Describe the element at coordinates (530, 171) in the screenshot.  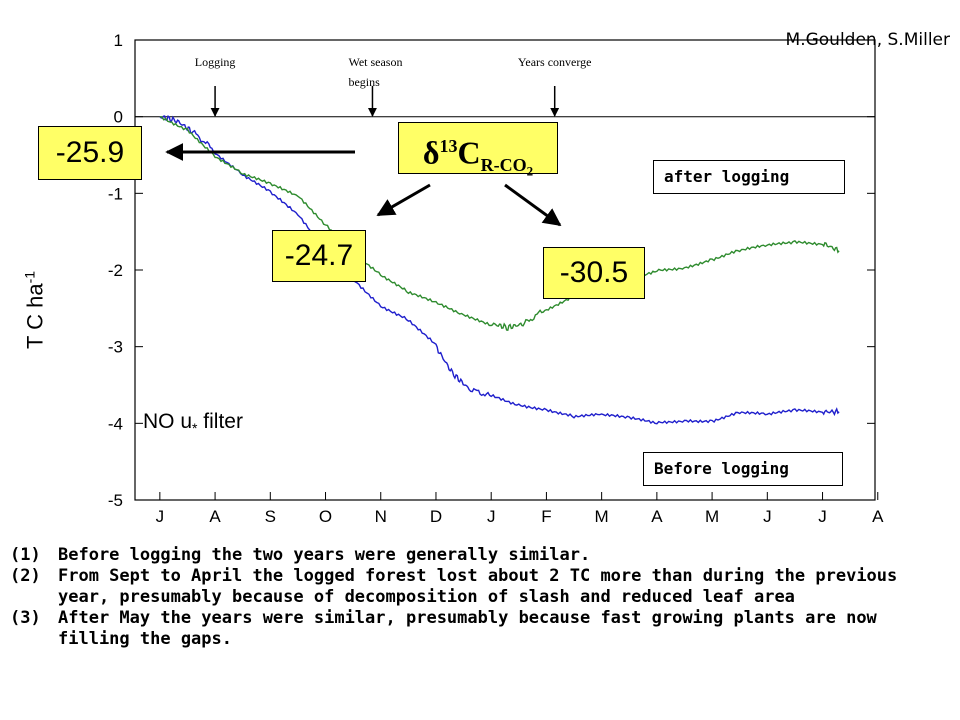
I see `isotope-sub-two: 2` at that location.